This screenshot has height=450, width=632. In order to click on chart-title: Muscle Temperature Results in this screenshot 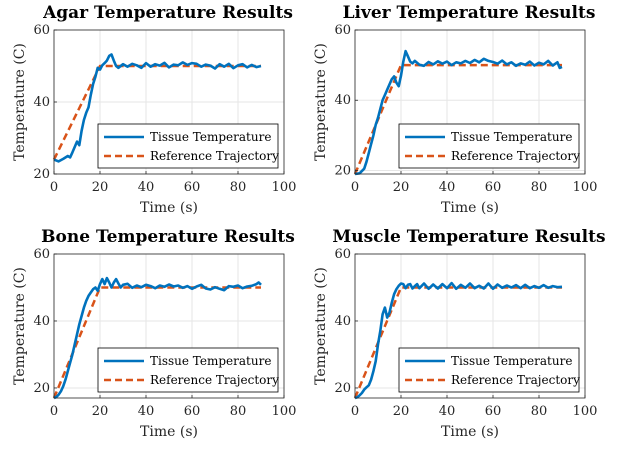, I will do `click(468, 237)`.